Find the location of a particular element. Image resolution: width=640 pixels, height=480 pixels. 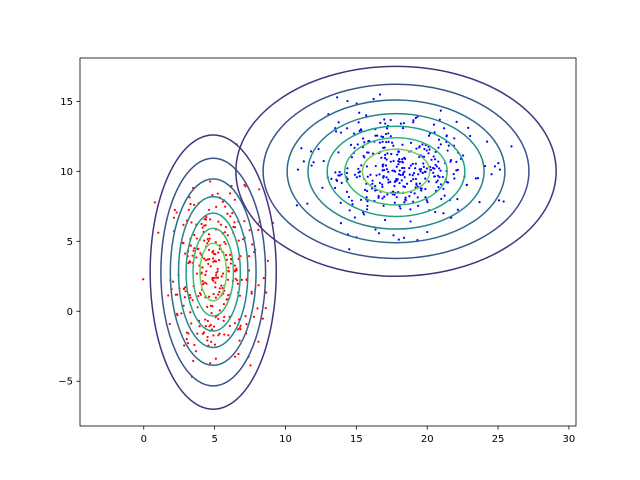

x-axis: 0 5 10 15 20 25 30 is located at coordinates (358, 435).